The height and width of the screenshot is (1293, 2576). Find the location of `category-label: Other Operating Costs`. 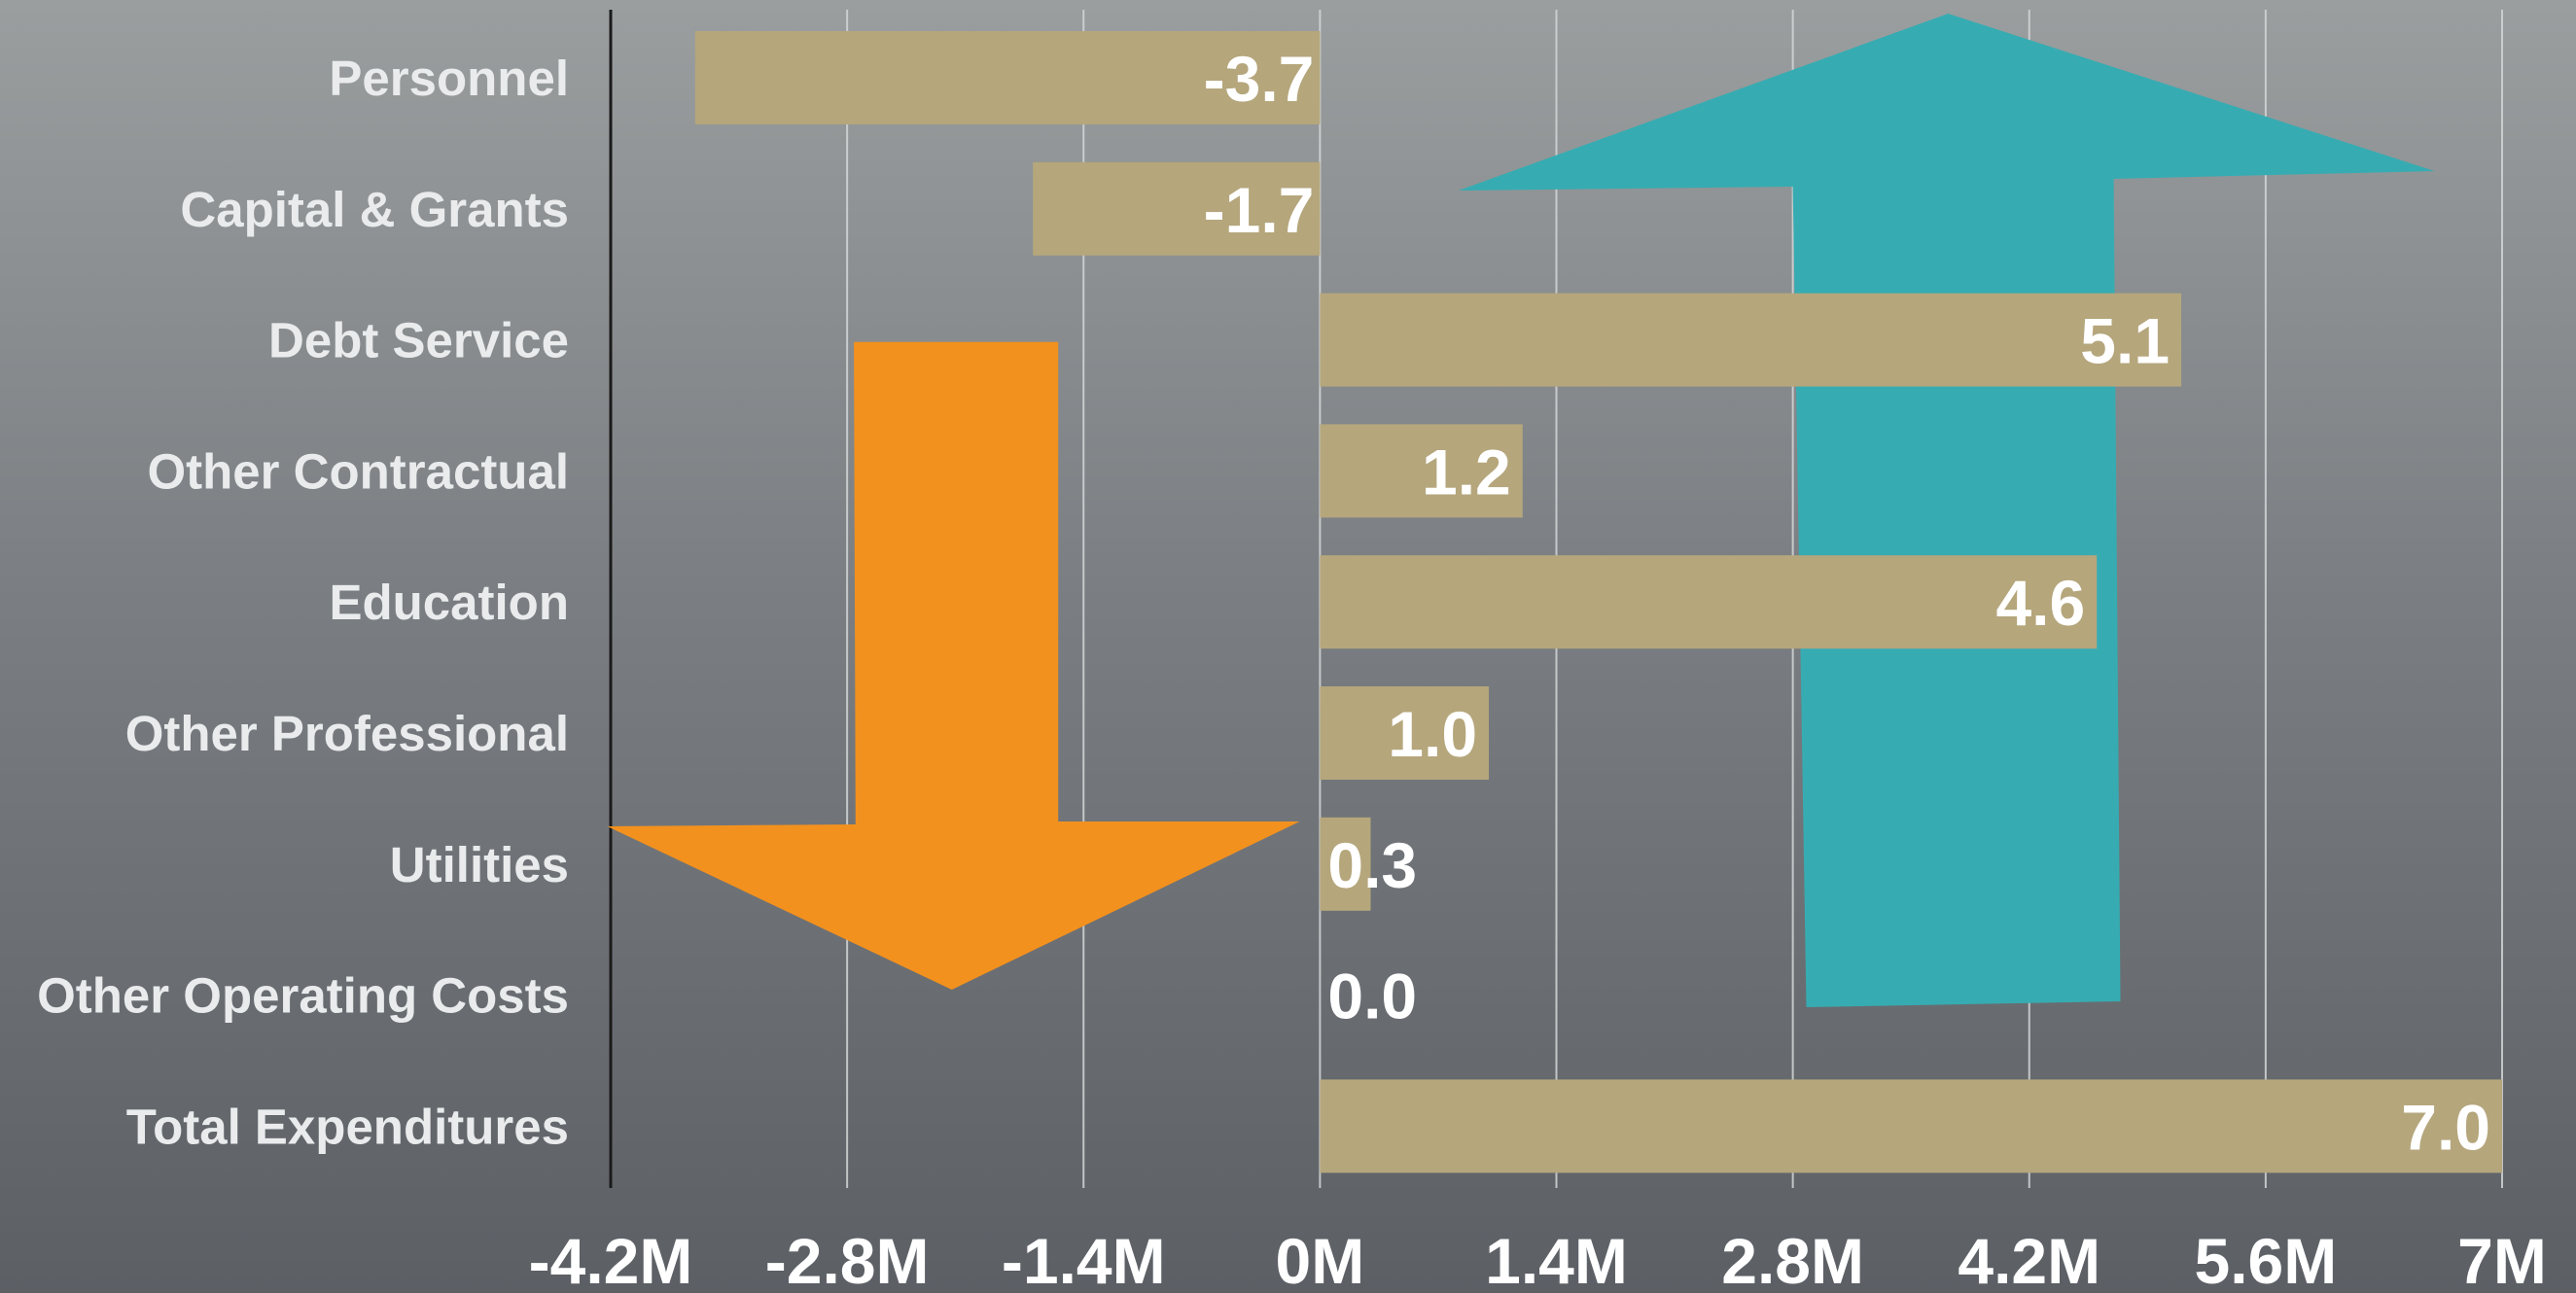

category-label: Other Operating Costs is located at coordinates (303, 996).